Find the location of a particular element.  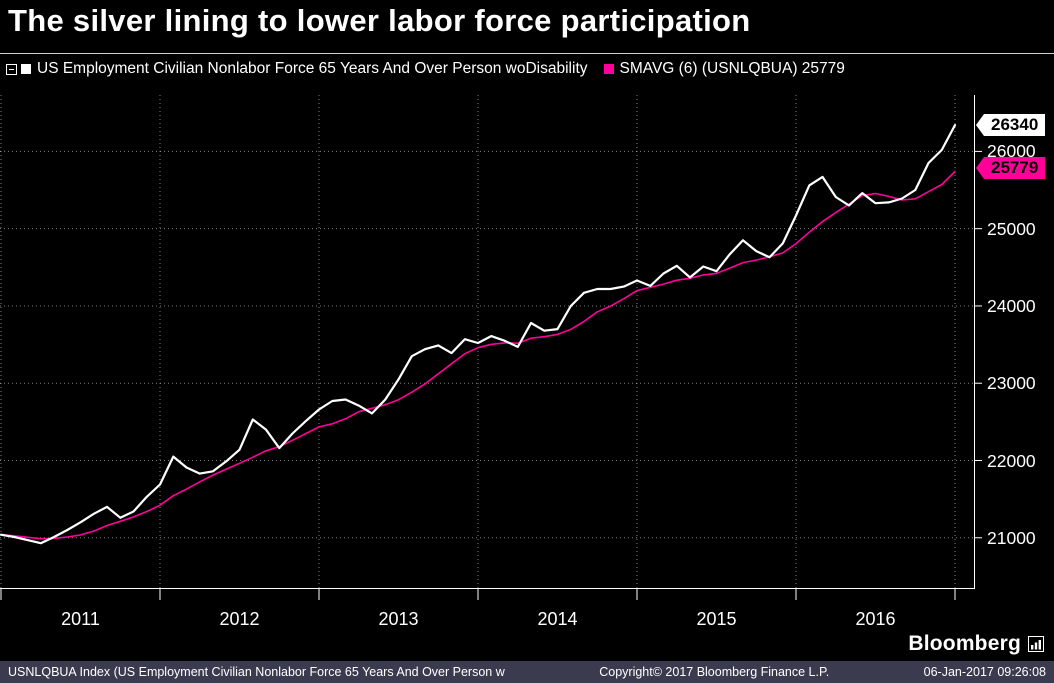

bloomberg-chart-bars-icon is located at coordinates (1036, 644).